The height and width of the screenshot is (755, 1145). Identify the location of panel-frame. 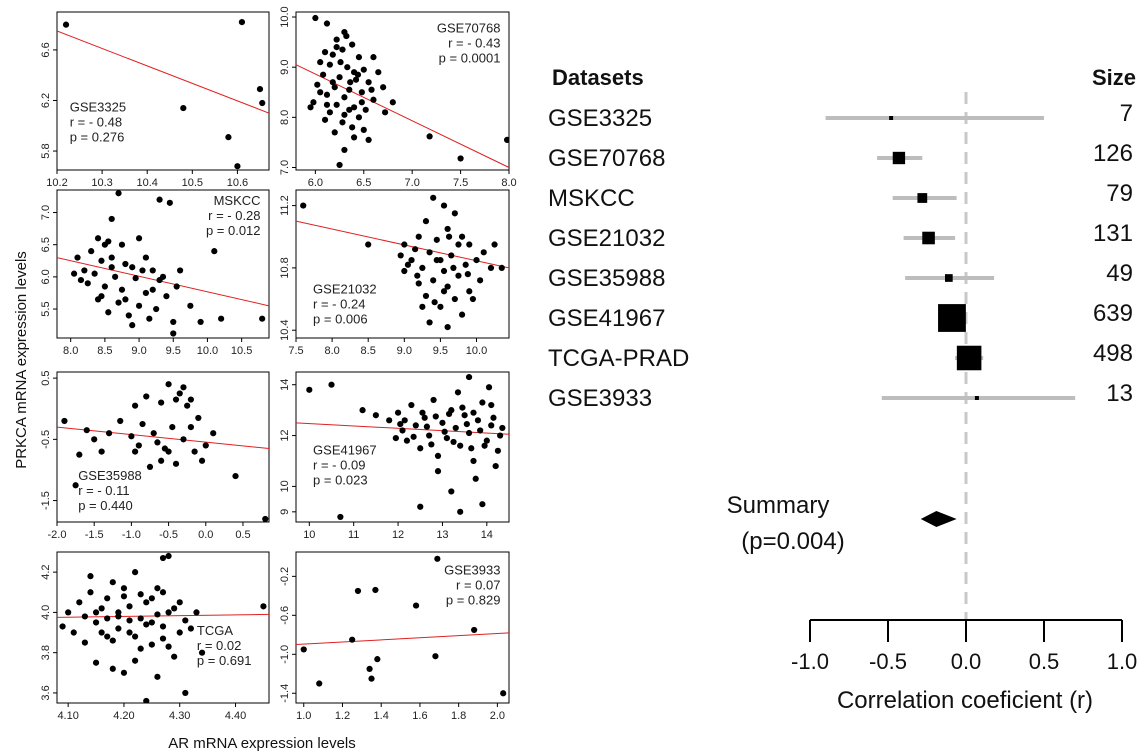
(163, 91).